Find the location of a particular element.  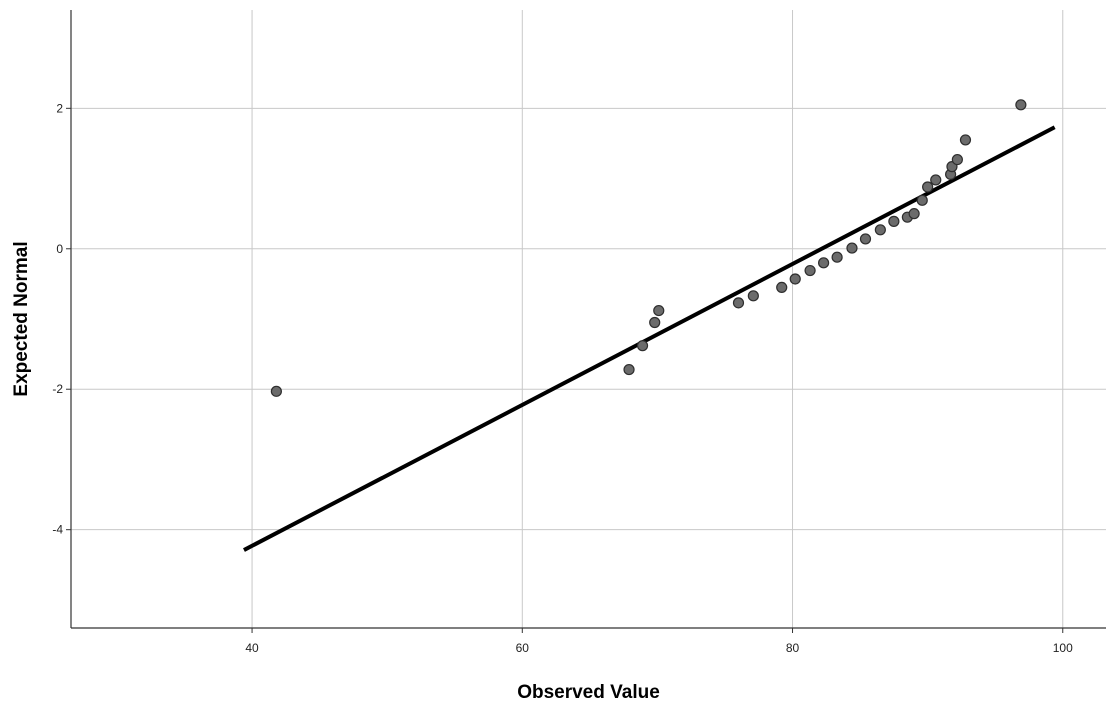

y-tick-label: -4 is located at coordinates (57, 530).